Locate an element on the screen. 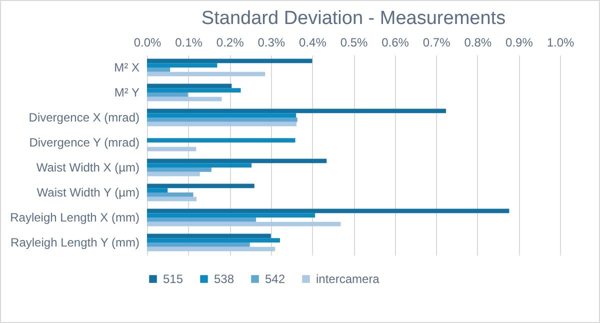 The height and width of the screenshot is (323, 600). chart-title: Standard Deviation - Measurements is located at coordinates (353, 18).